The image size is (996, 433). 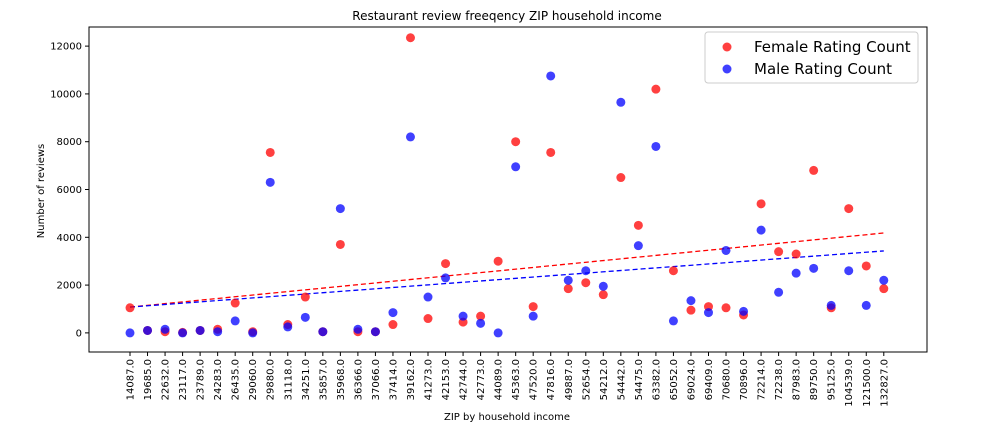 I want to click on x-tick-label: 49887.0, so click(x=569, y=379).